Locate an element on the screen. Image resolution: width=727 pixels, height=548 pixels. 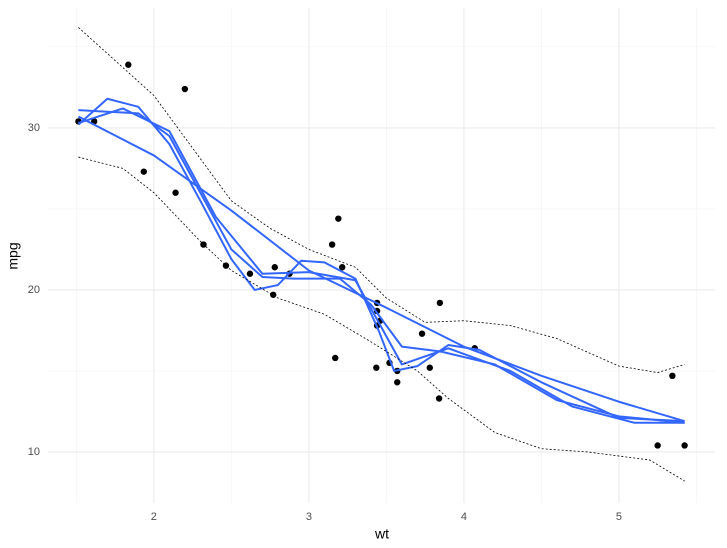
y-tick-label: 20 is located at coordinates (34, 290).